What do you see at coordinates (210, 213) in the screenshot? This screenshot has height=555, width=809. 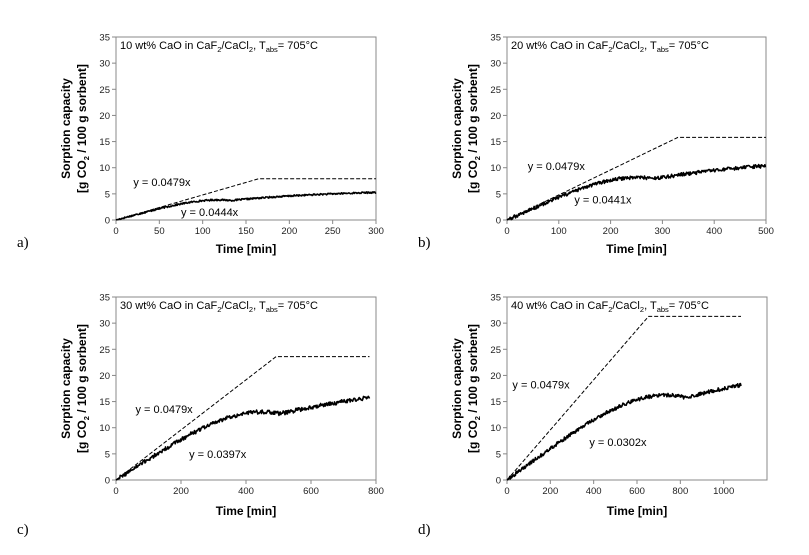 I see `measured-slope-label: y = 0.0444x` at bounding box center [210, 213].